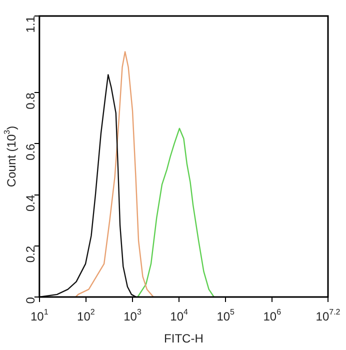 This screenshot has height=350, width=346. Describe the element at coordinates (31, 101) in the screenshot. I see `y-tick-label: 0.8` at that location.